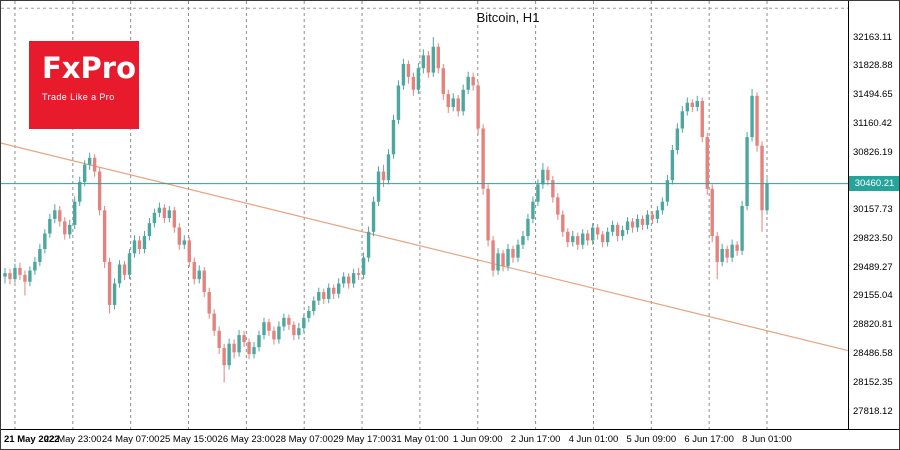  What do you see at coordinates (593, 439) in the screenshot?
I see `time-axis-label: 4 Jun 01:00` at bounding box center [593, 439].